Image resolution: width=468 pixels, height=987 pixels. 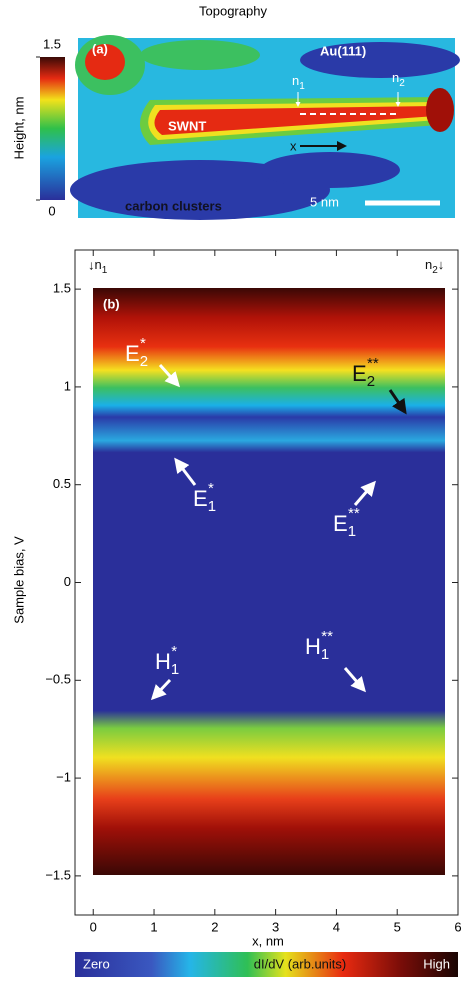 I want to click on y-axis-label: Sample bias, V, so click(x=18, y=580).